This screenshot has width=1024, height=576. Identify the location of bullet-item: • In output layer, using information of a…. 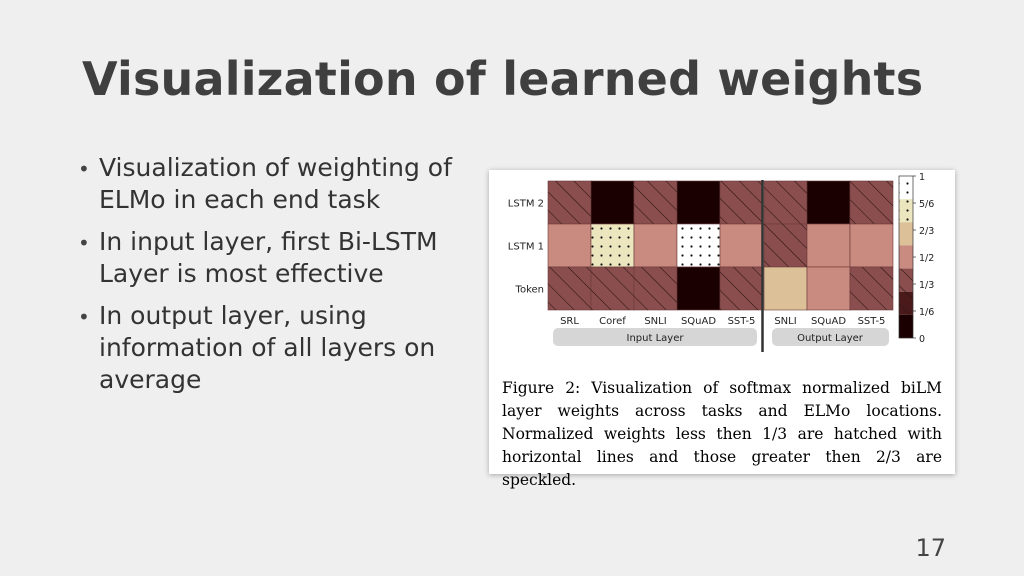
(288, 348).